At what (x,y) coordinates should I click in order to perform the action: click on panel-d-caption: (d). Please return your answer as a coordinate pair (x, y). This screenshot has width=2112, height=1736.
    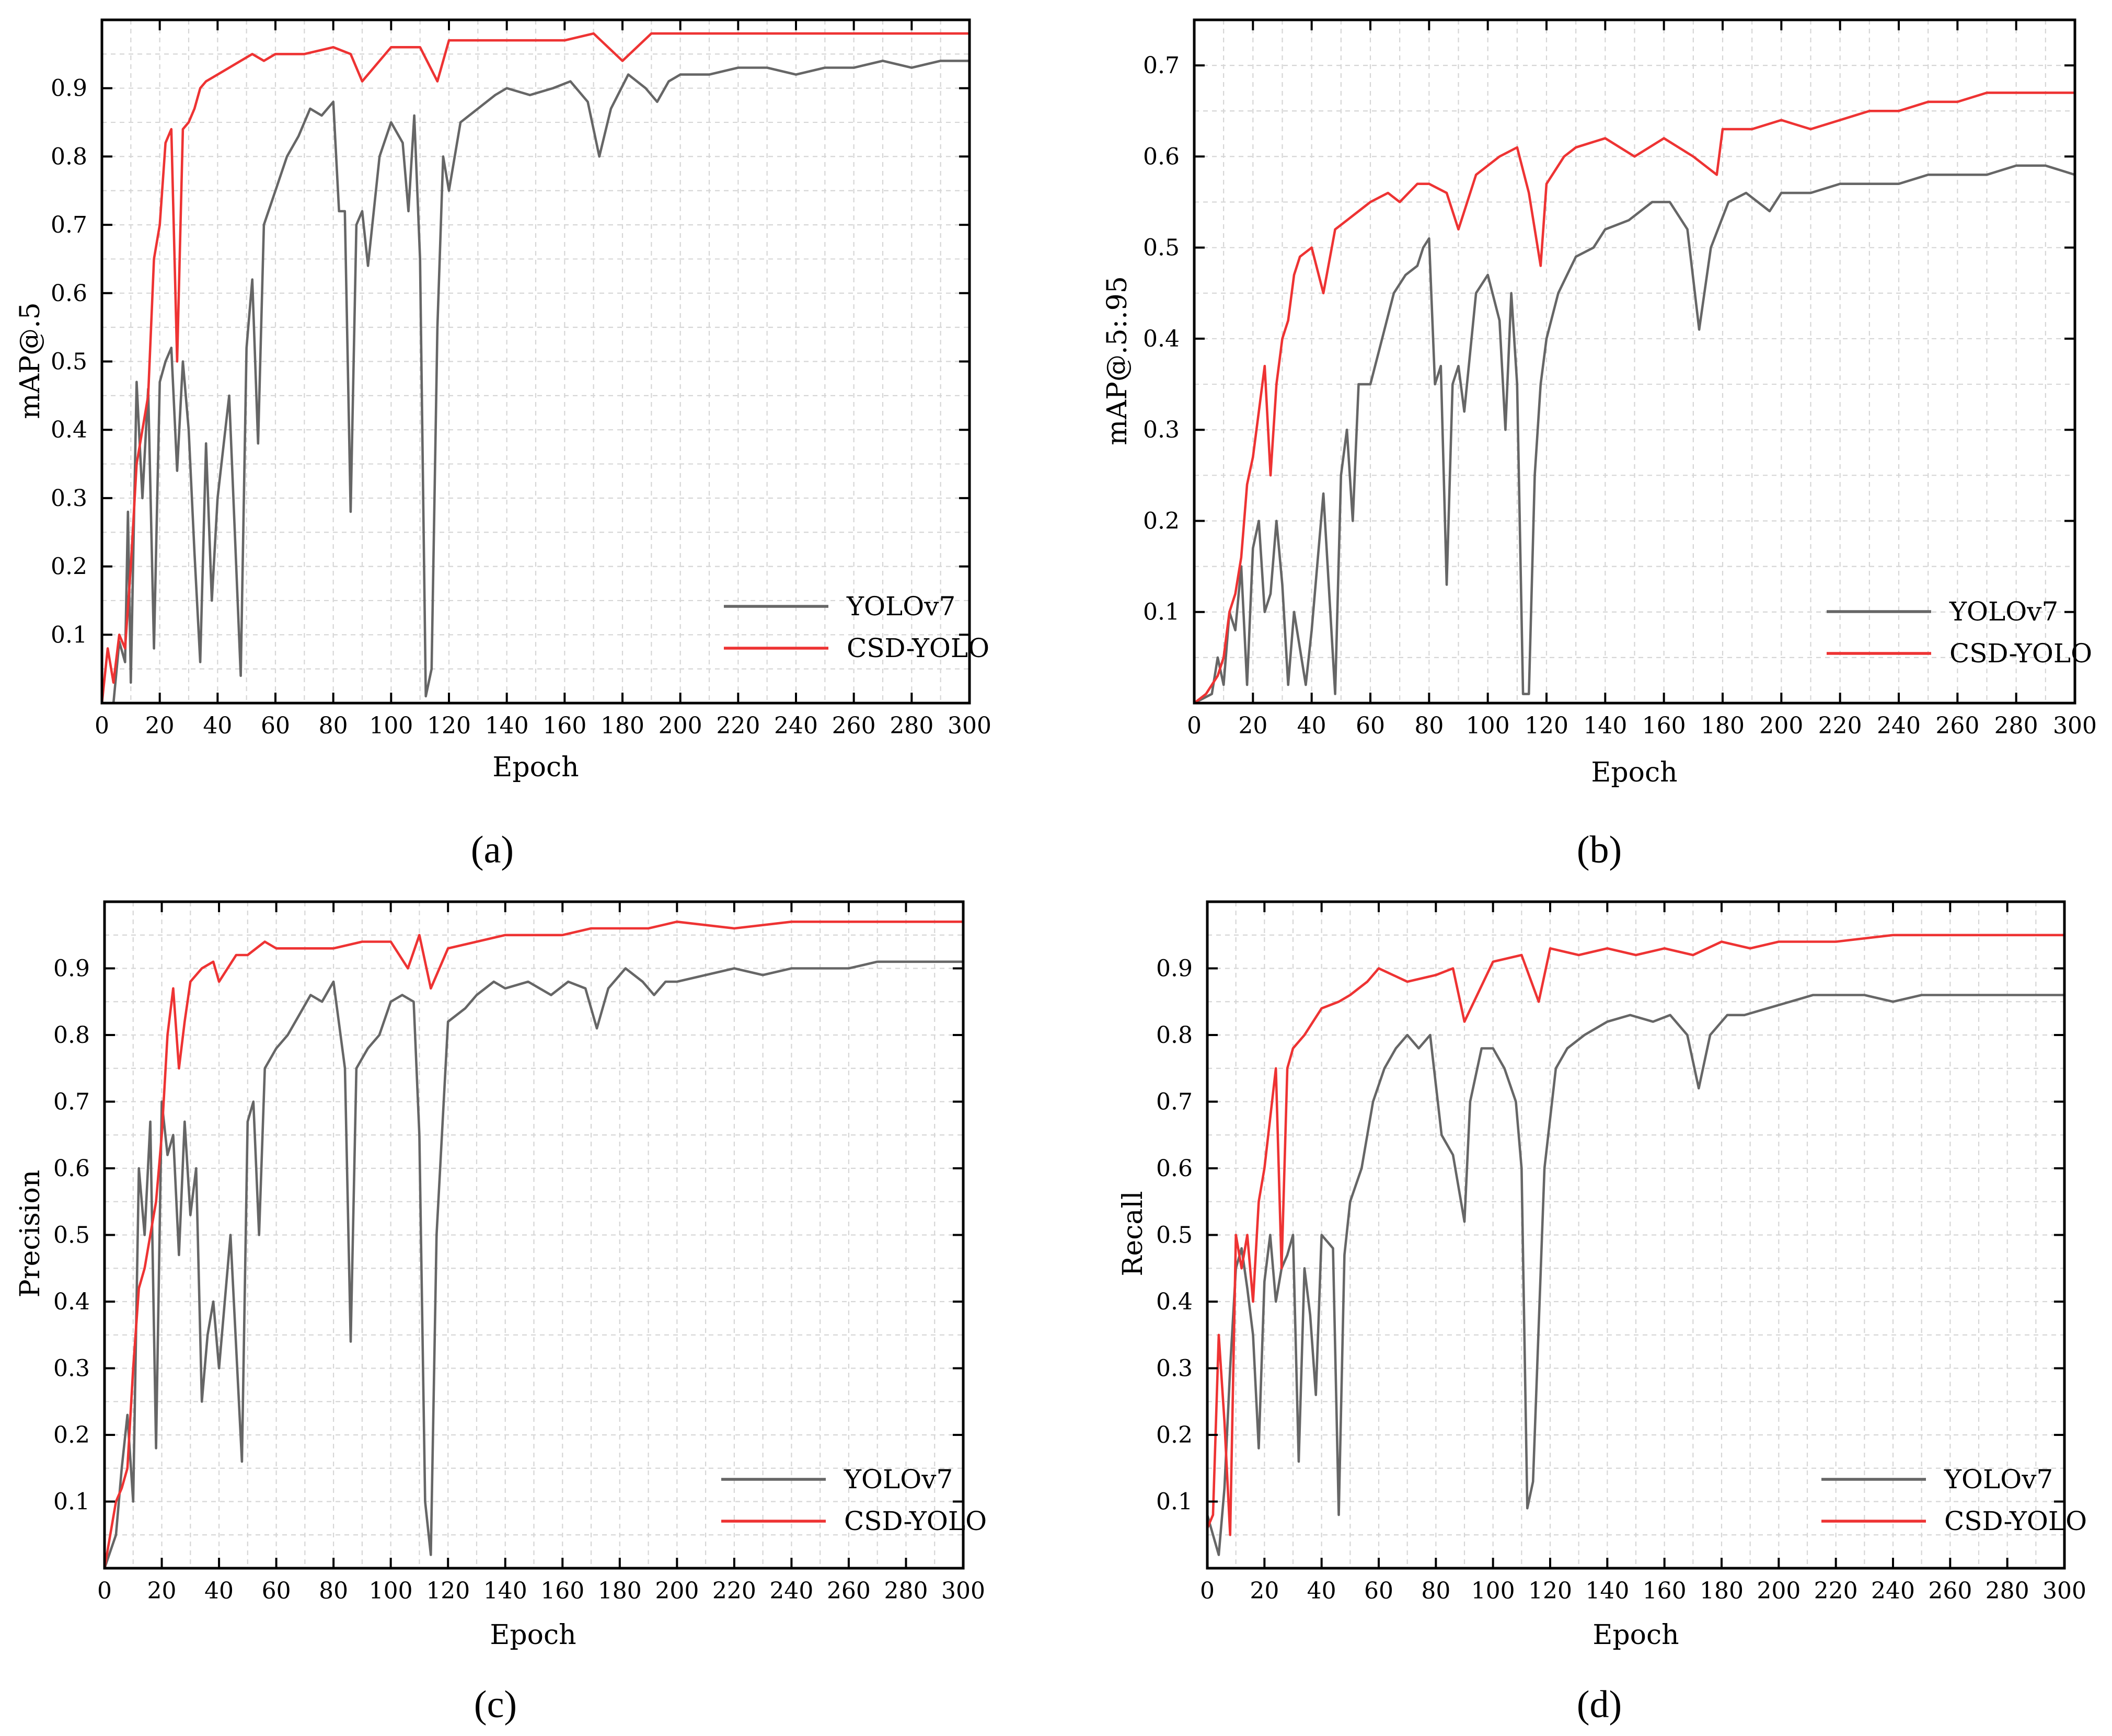
    Looking at the image, I should click on (1599, 1704).